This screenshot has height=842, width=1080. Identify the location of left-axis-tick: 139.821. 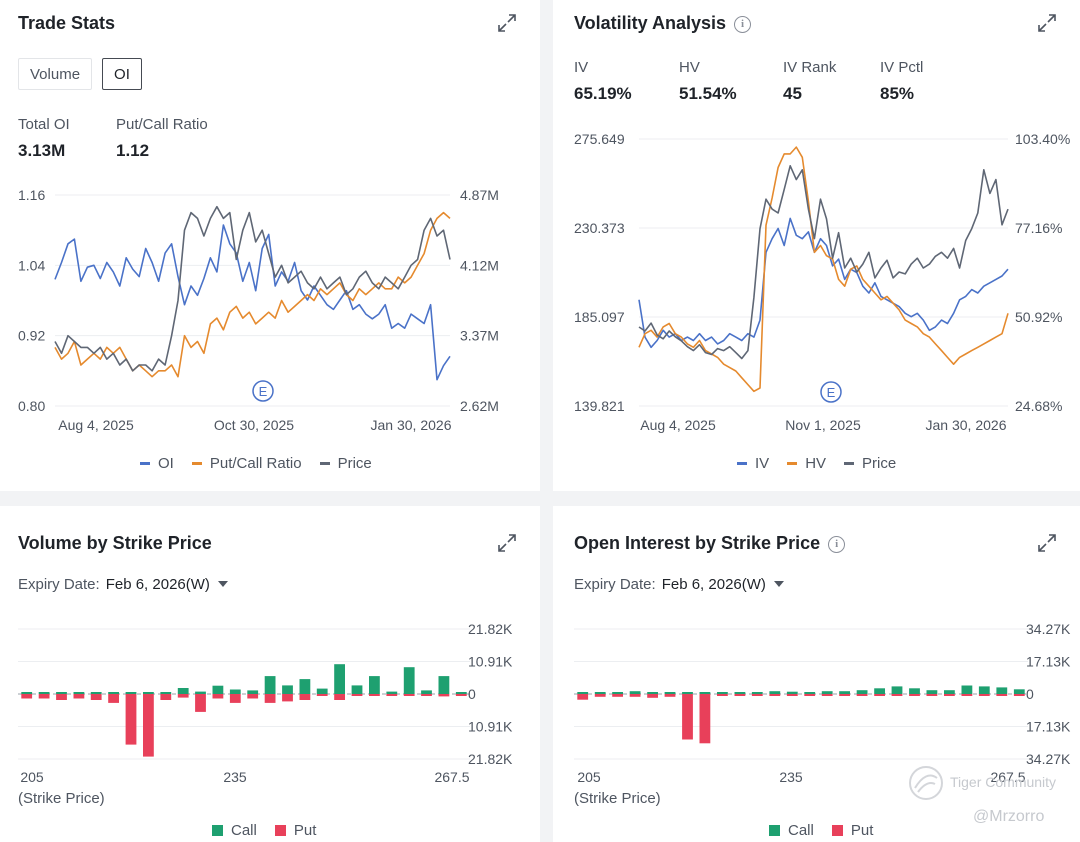
(599, 406).